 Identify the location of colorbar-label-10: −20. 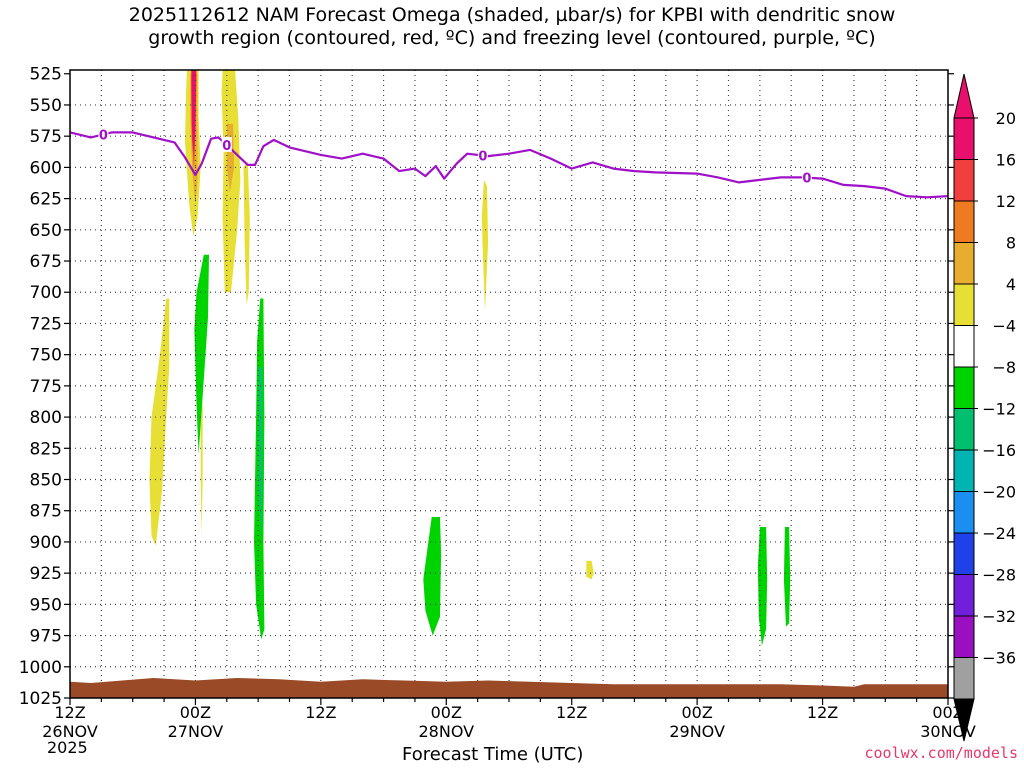
(999, 492).